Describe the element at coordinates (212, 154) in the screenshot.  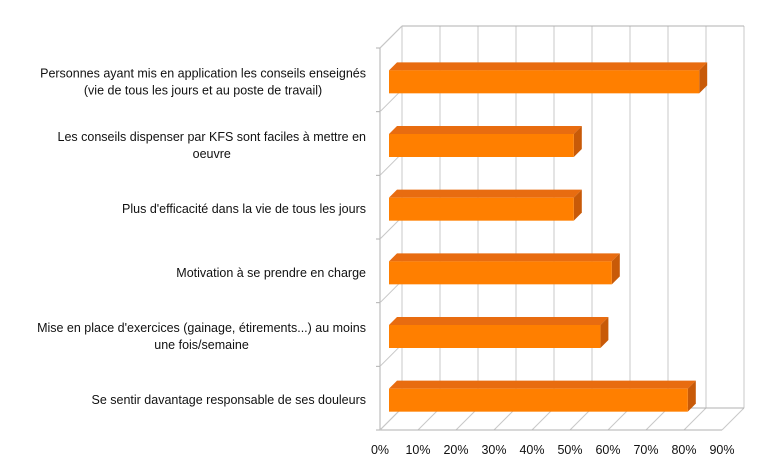
I see `category-label: oeuvre` at that location.